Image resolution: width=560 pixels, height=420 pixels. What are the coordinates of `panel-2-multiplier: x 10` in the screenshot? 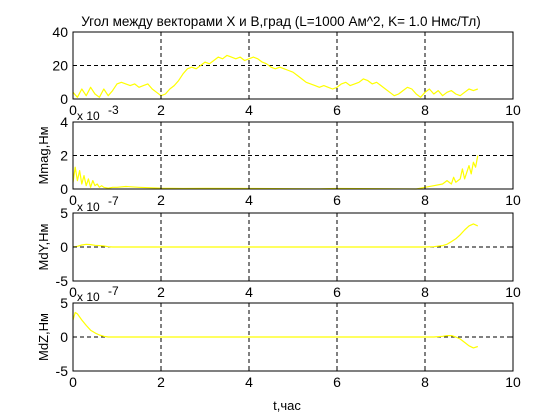 It's located at (88, 116).